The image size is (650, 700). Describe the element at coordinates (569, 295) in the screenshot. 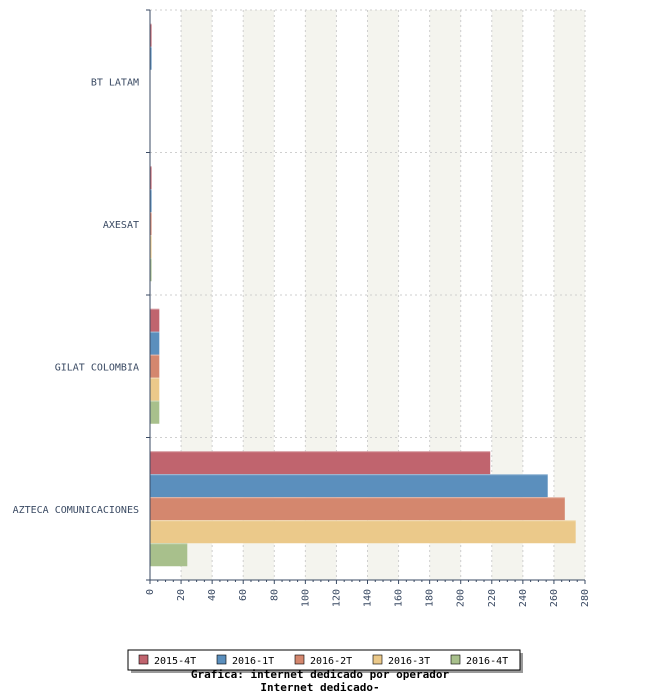

I see `grid-band` at that location.